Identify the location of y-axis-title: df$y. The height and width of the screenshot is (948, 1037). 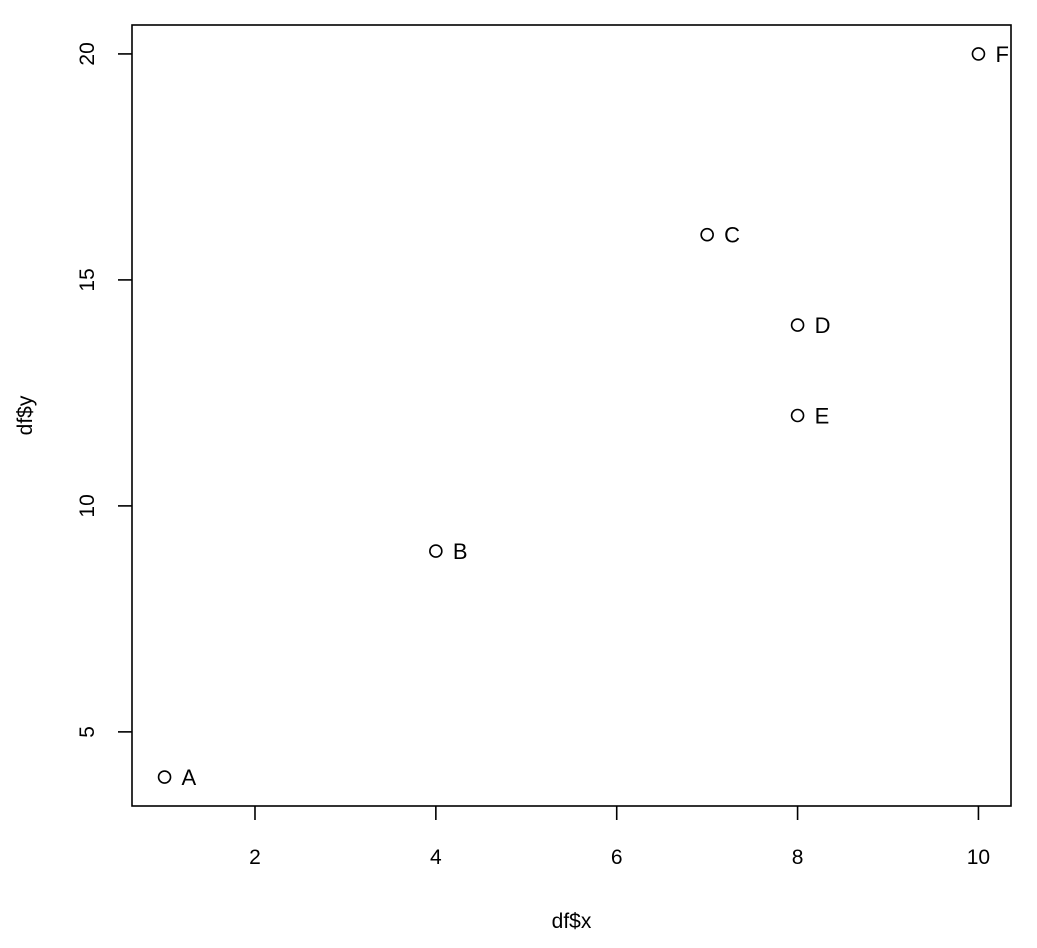
(25, 415).